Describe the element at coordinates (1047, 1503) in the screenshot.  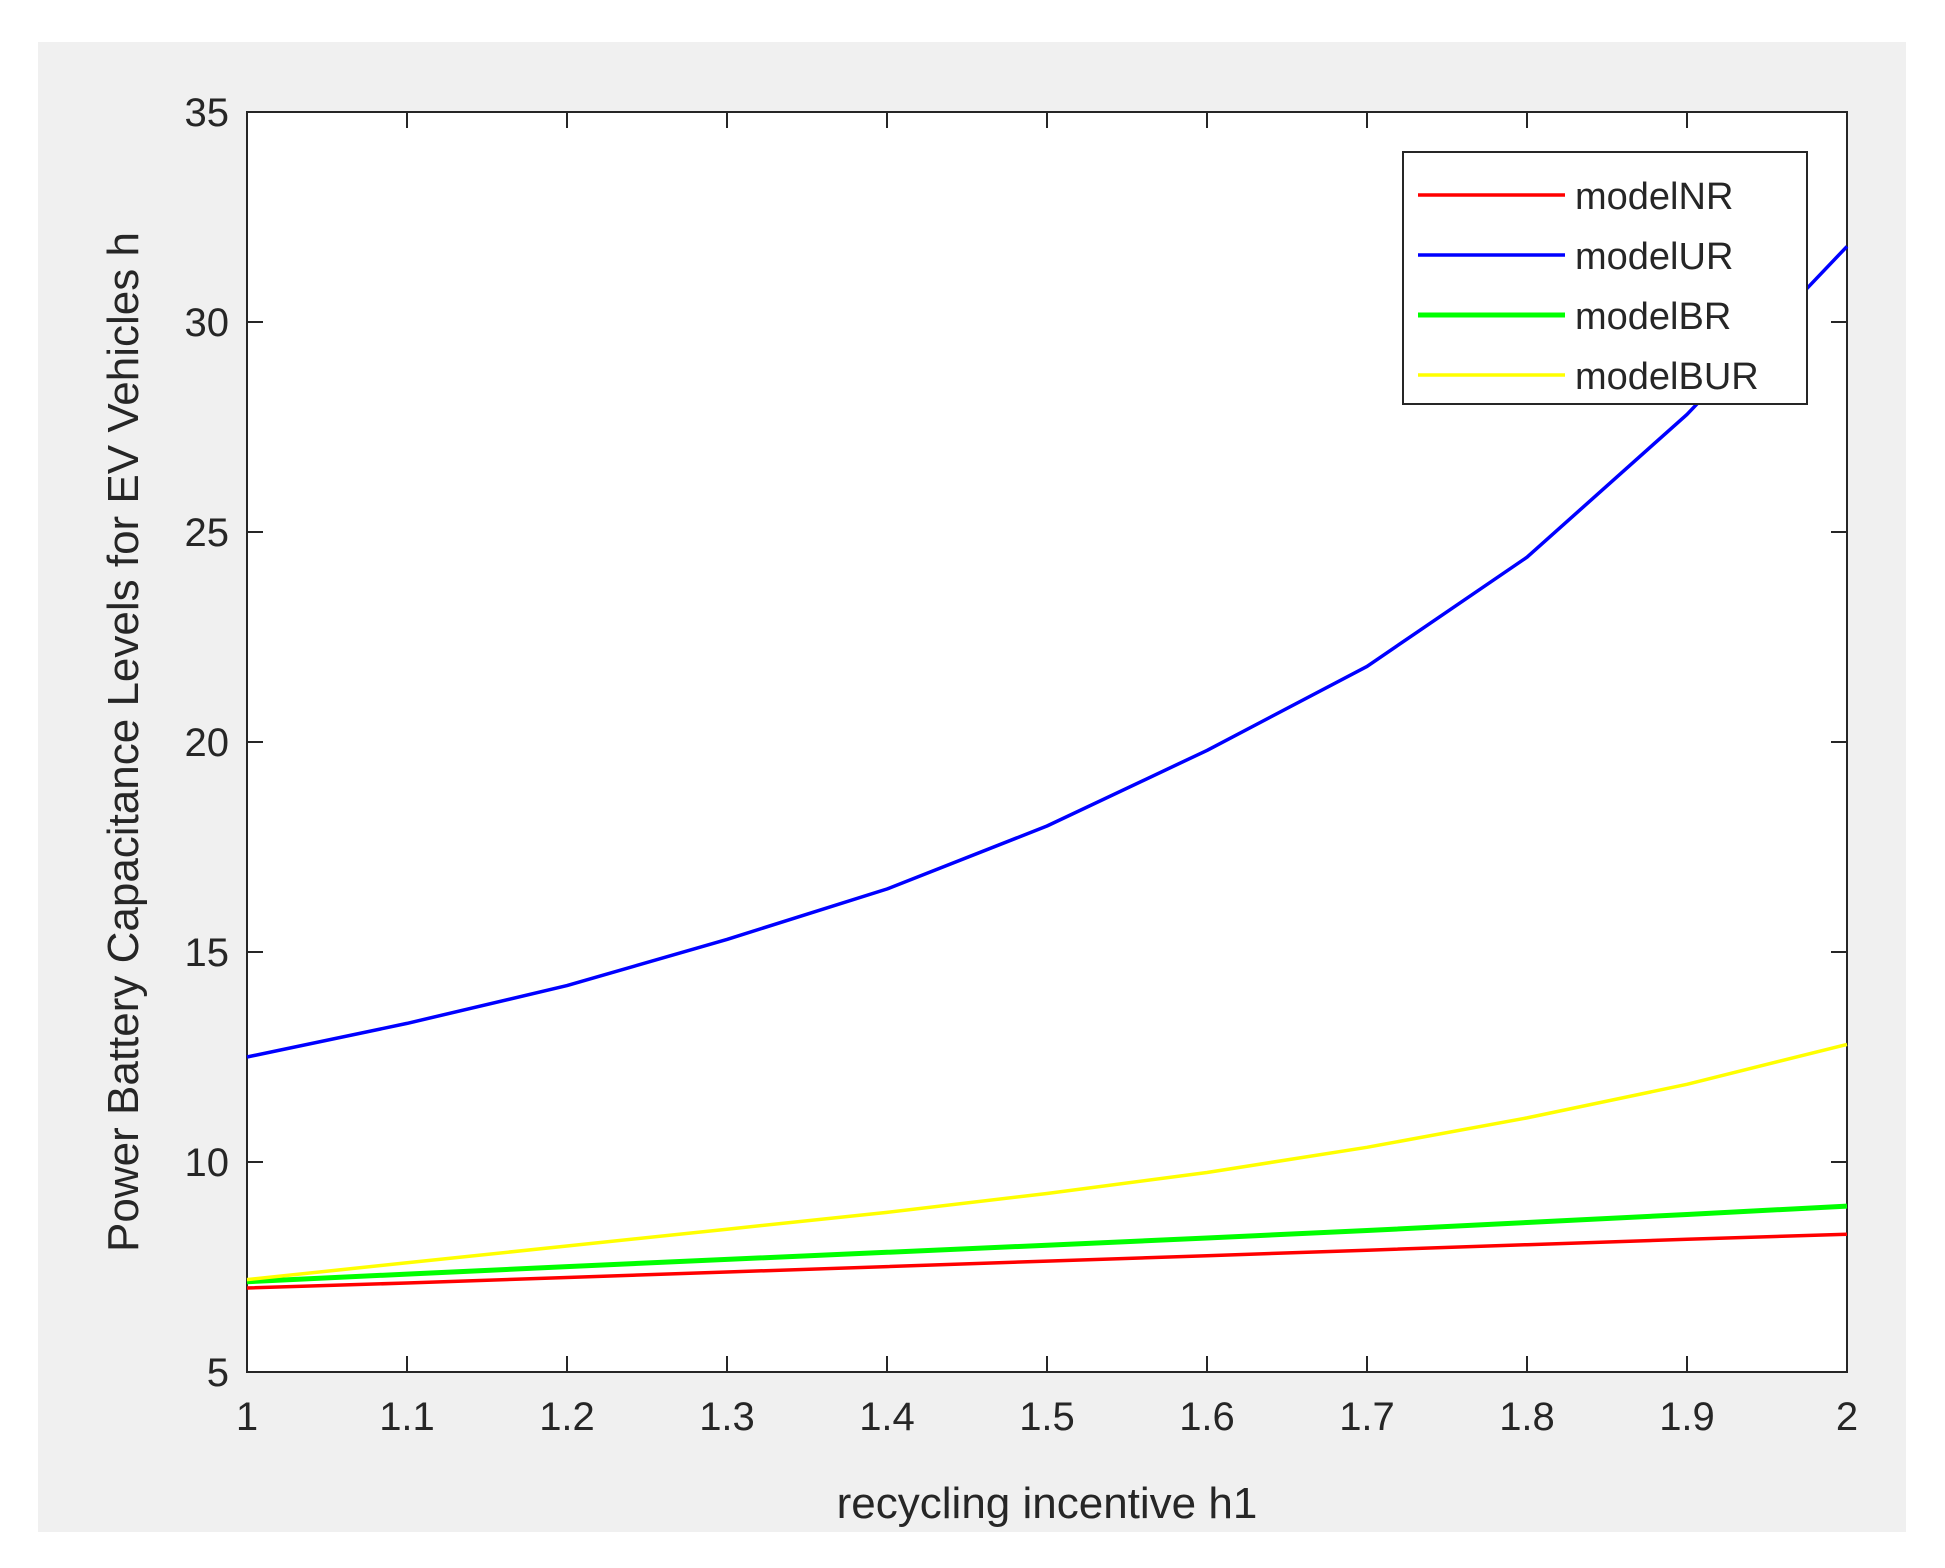
I see `x-axis-label: recycling incentive h1` at that location.